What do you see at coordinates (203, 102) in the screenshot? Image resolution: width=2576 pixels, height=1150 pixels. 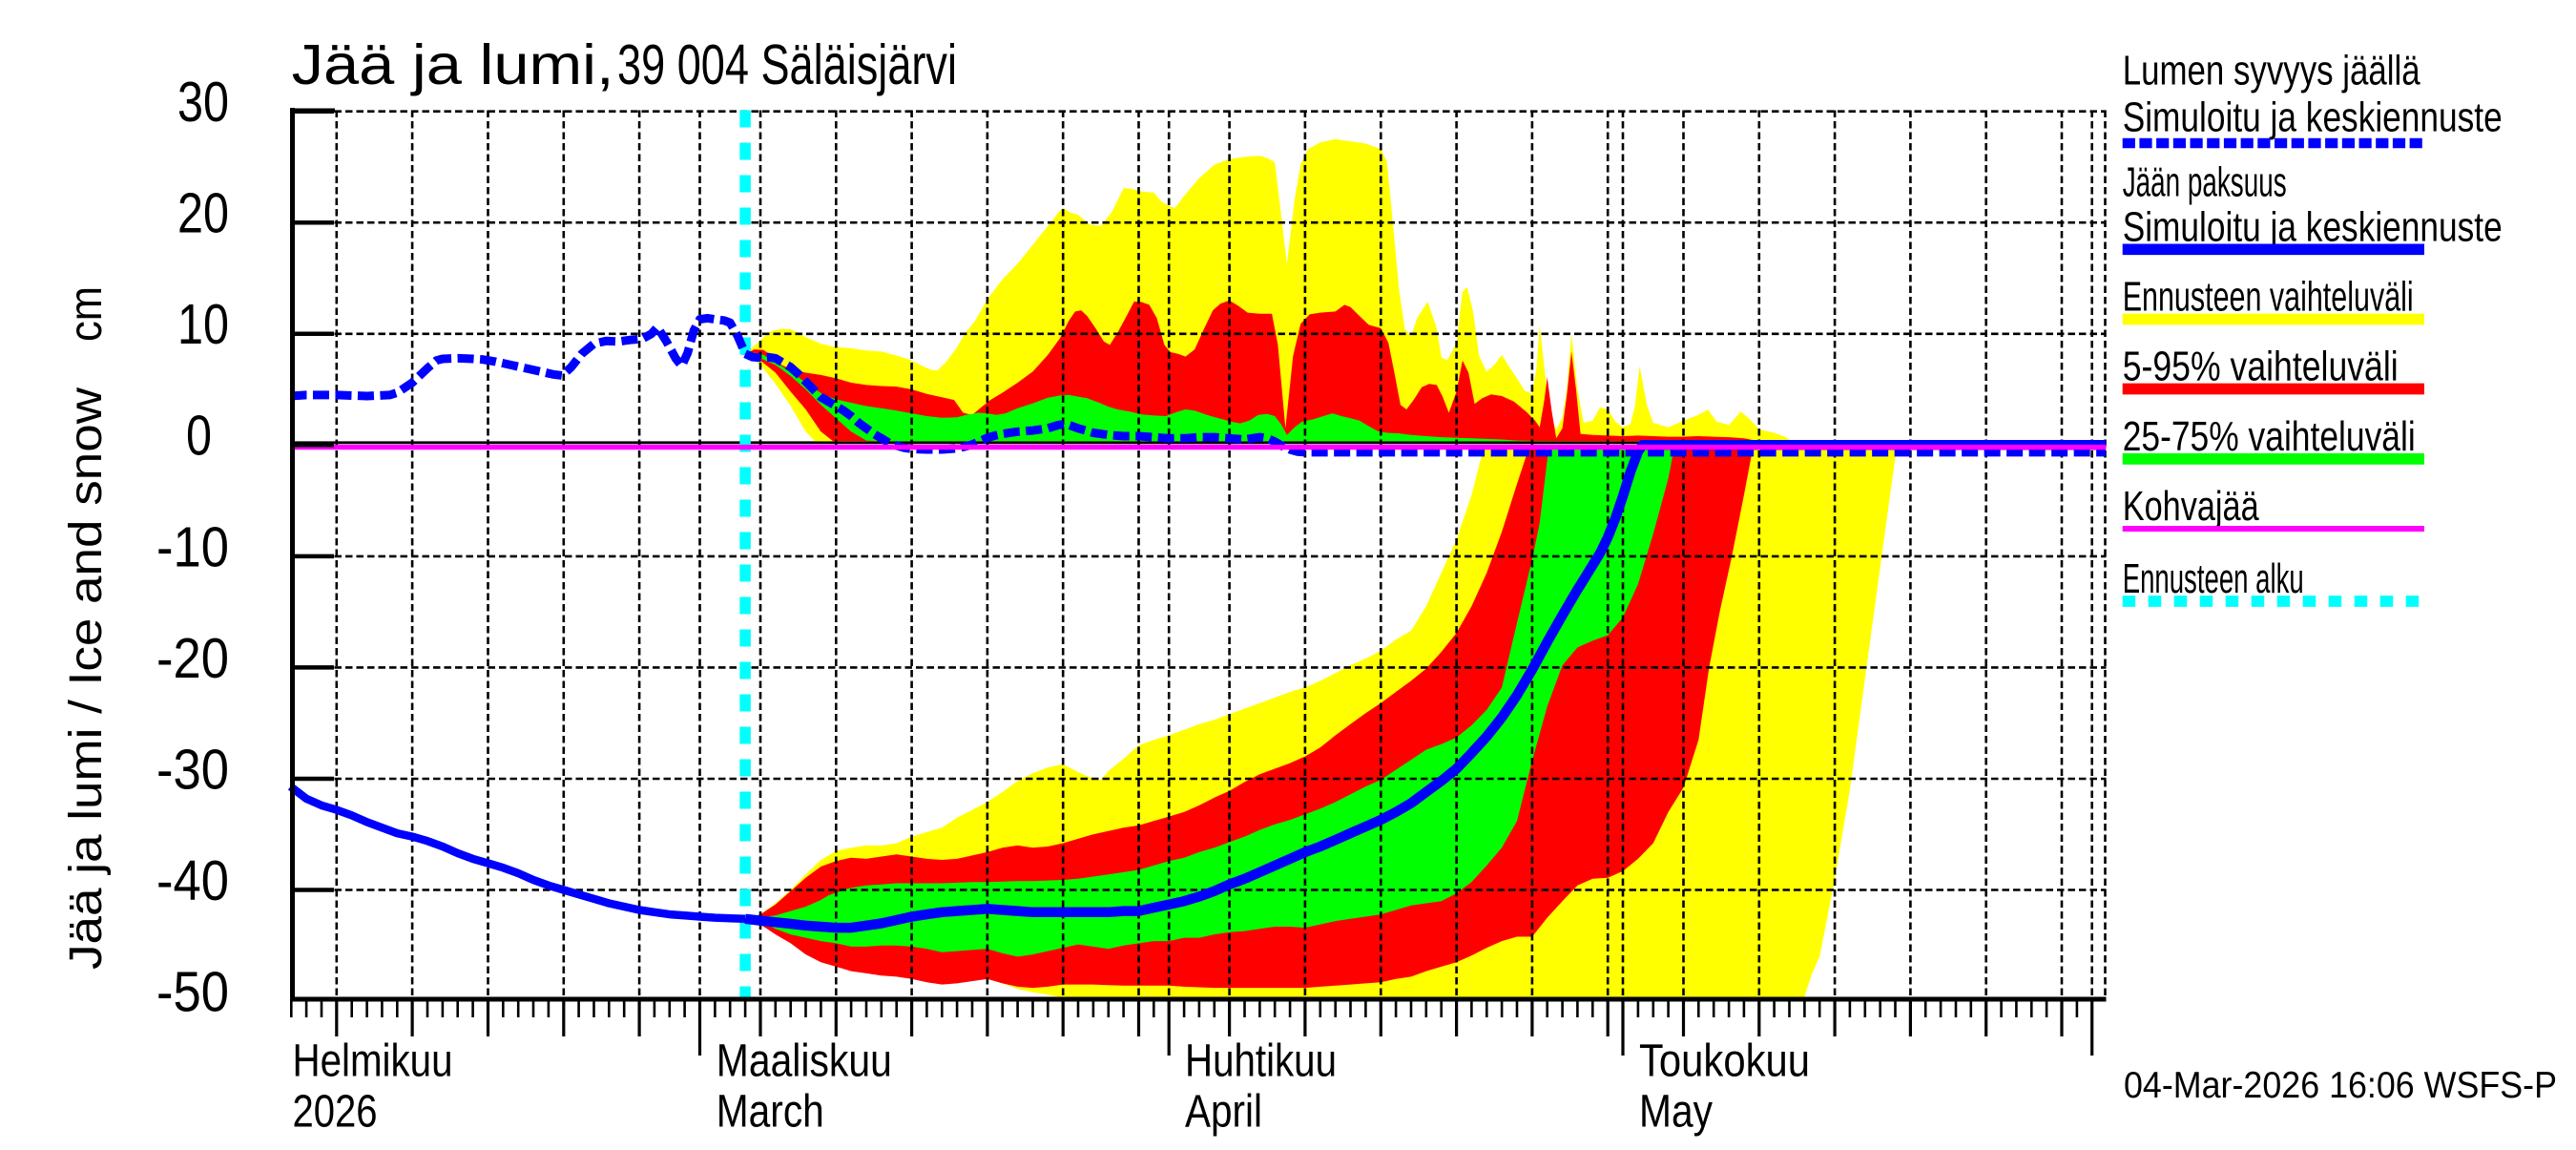 I see `svg-text: 30` at bounding box center [203, 102].